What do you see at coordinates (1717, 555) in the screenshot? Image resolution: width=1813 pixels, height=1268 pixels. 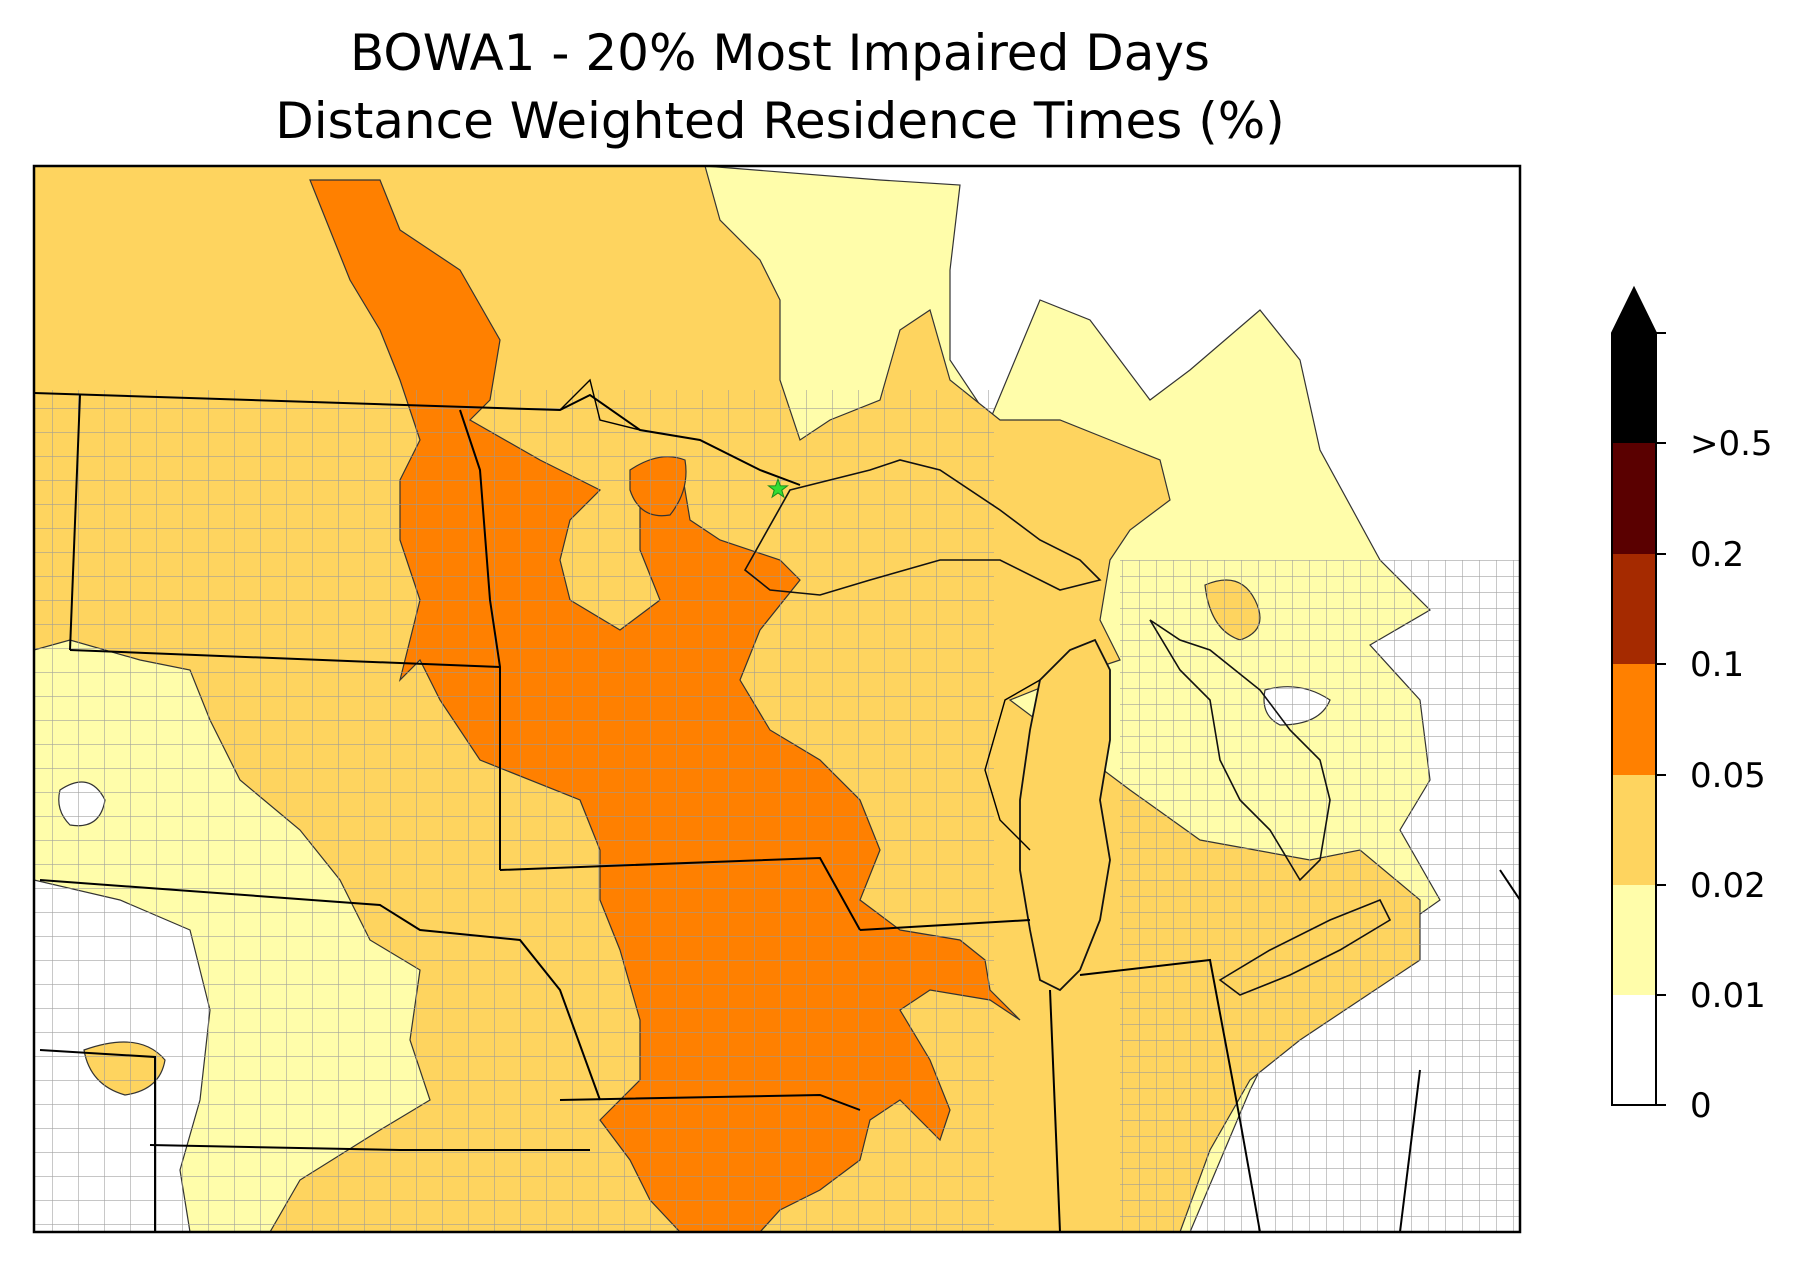 I see `colorbar-tick-label: 0.2` at bounding box center [1717, 555].